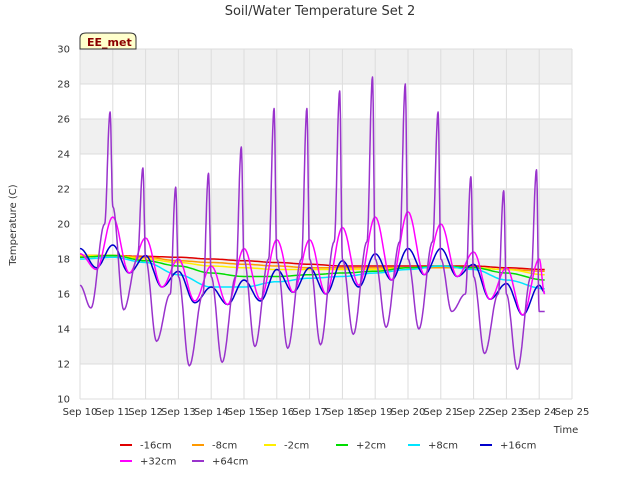  What do you see at coordinates (320, 11) in the screenshot?
I see `chart-title: Soil/Water Temperature Set 2` at bounding box center [320, 11].